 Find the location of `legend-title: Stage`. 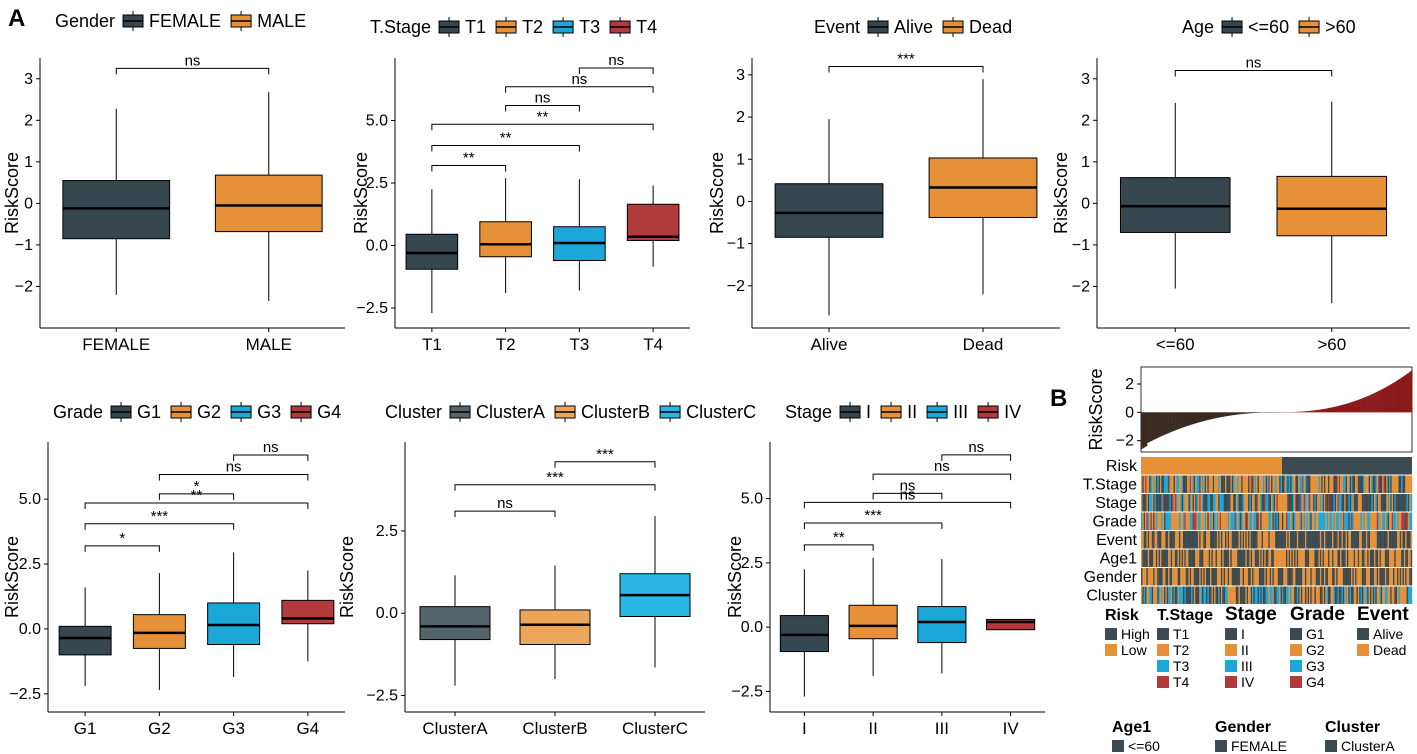

legend-title: Stage is located at coordinates (808, 412).